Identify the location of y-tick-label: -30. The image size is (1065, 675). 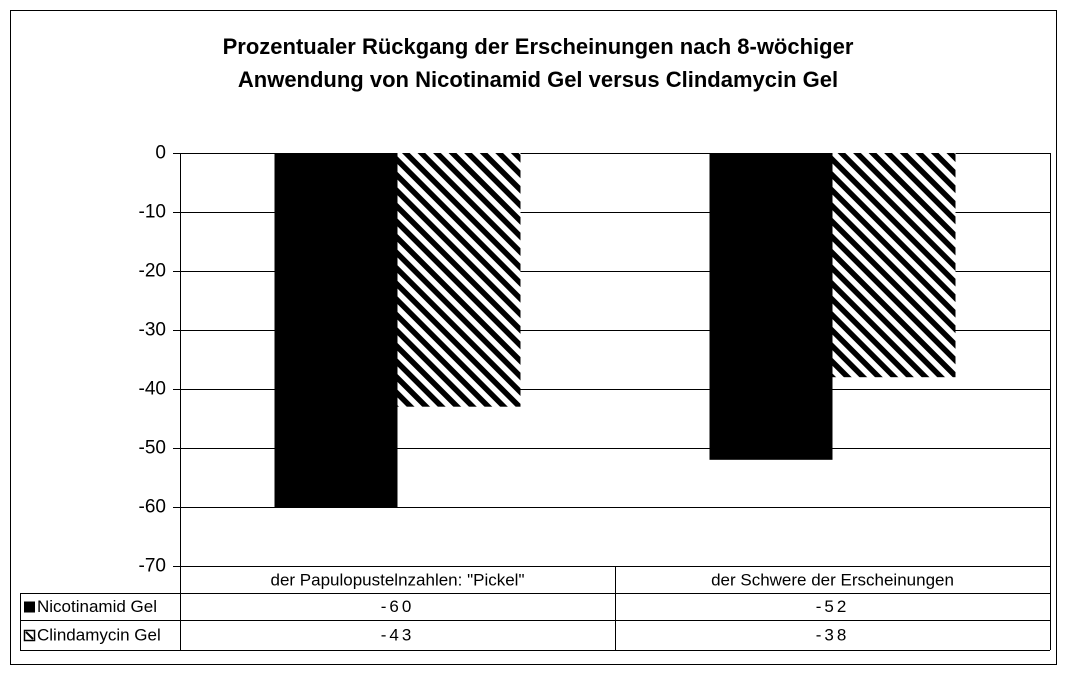
(152, 330).